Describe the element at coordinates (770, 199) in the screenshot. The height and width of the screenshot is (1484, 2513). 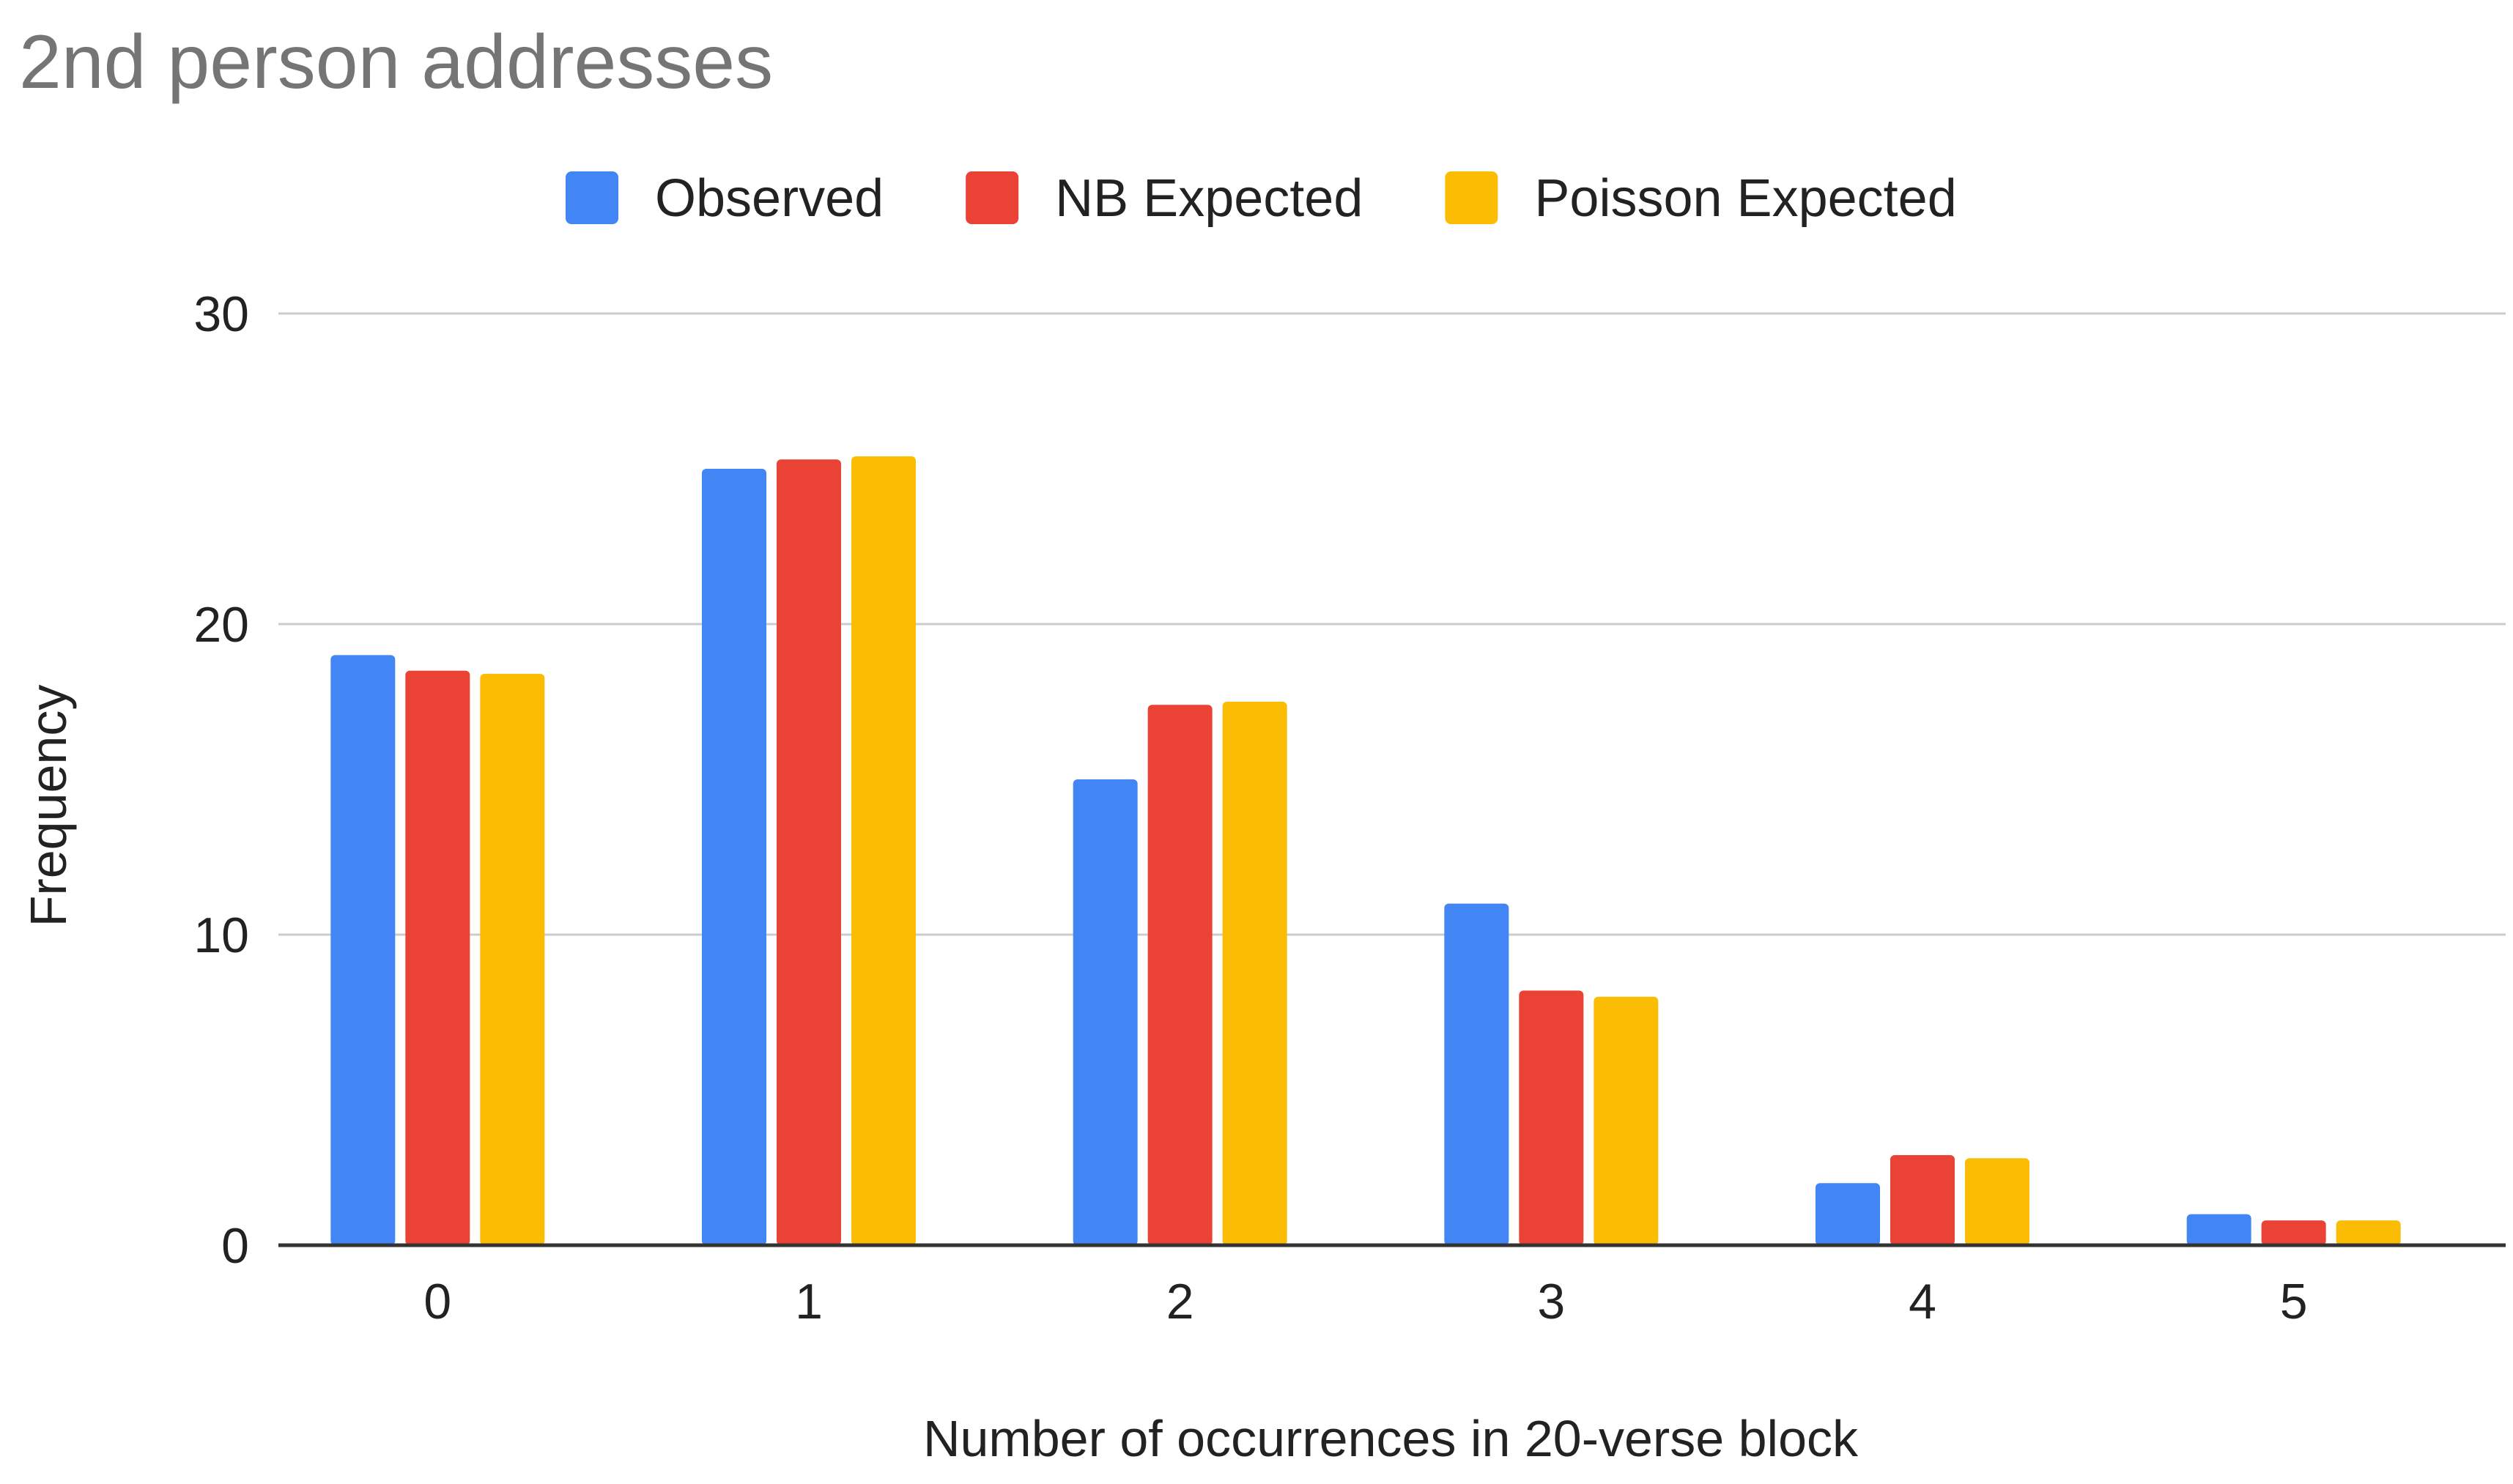
I see `legend-label: Observed` at that location.